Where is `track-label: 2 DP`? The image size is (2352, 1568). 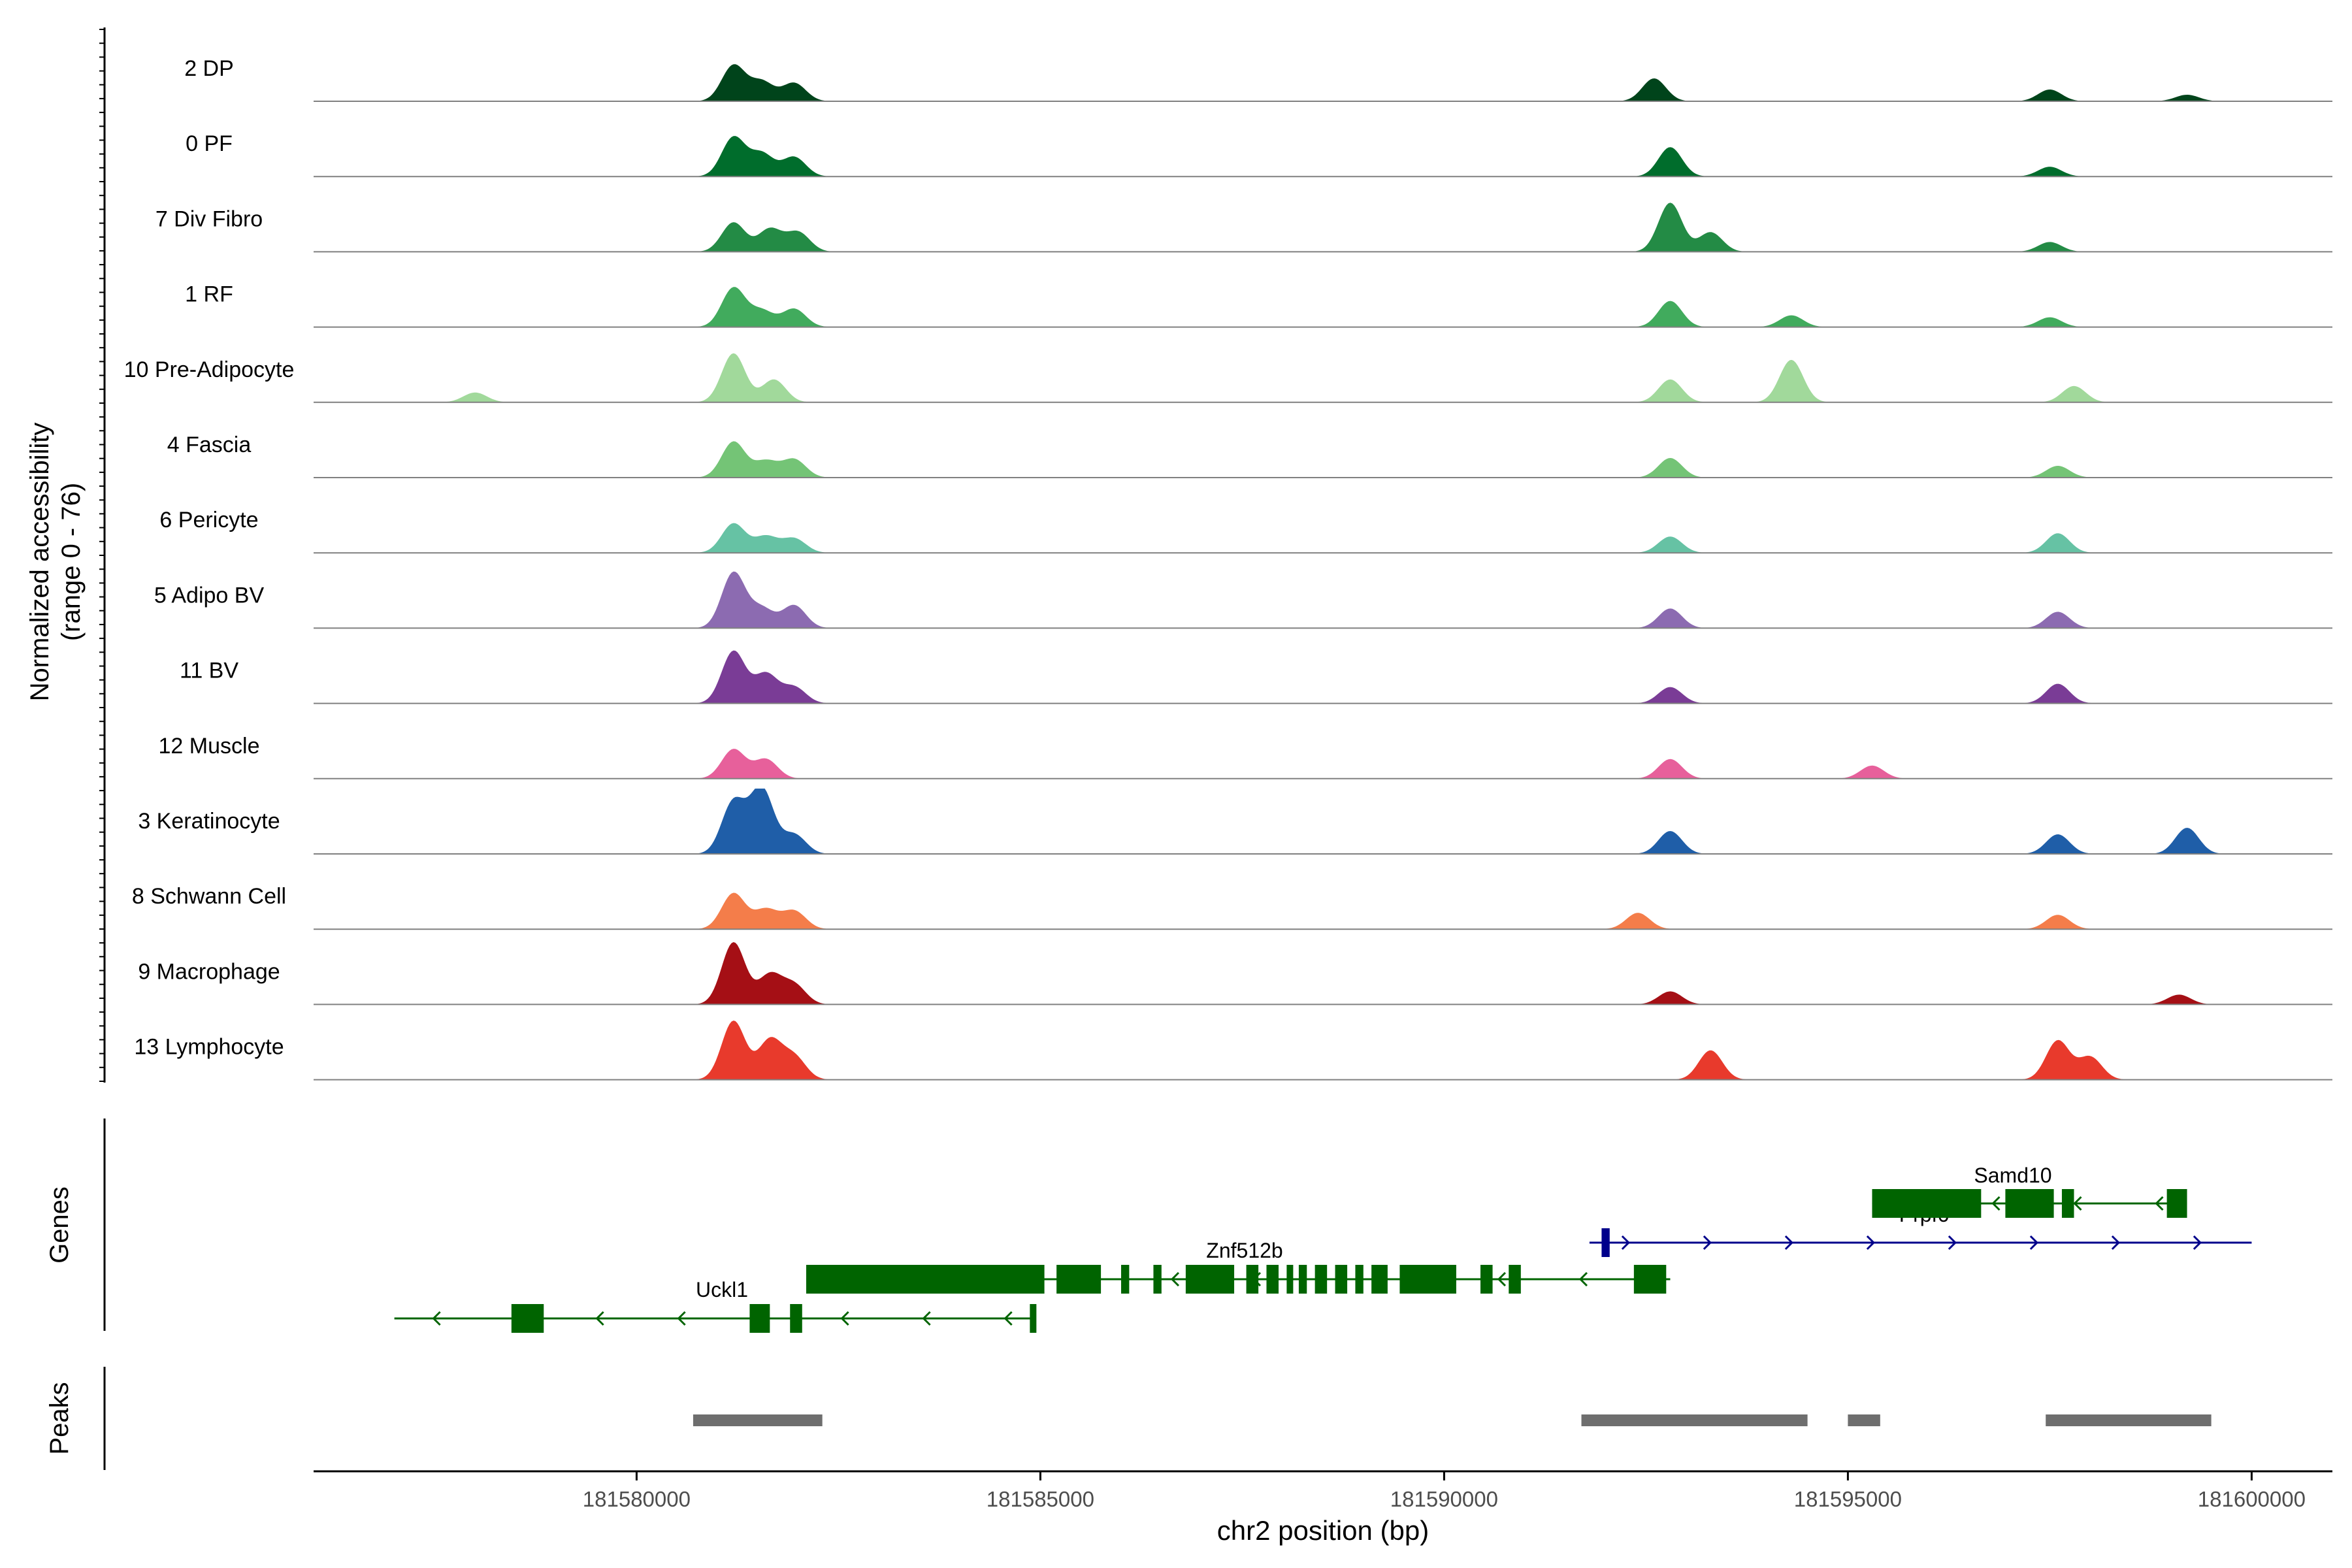
track-label: 2 DP is located at coordinates (209, 68).